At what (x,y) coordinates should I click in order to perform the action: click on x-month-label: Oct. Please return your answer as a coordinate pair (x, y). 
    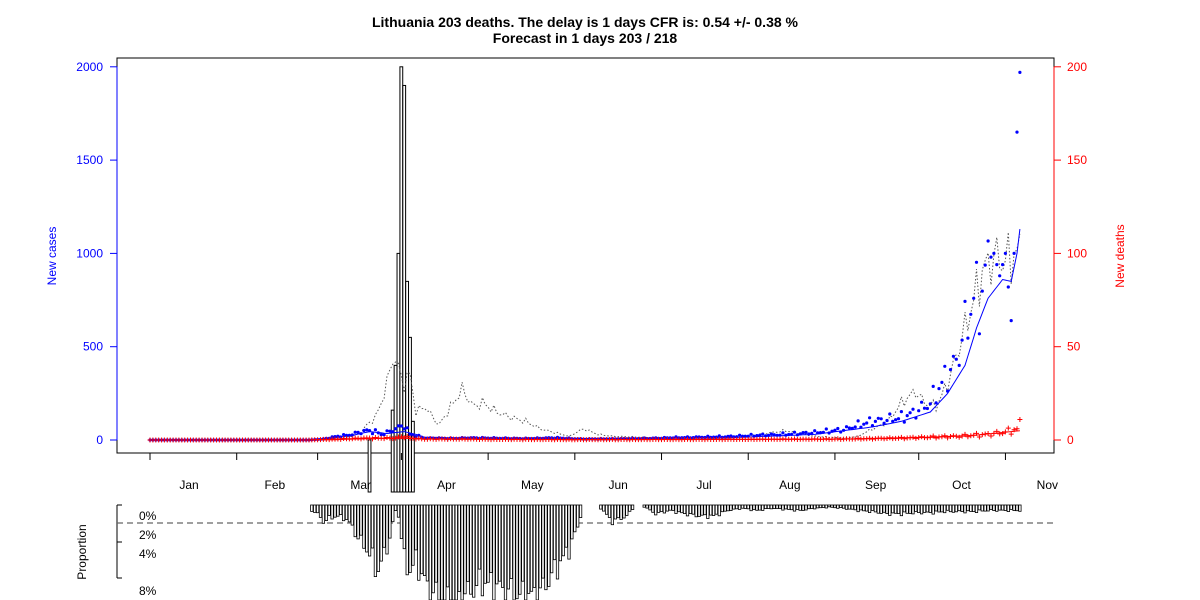
    Looking at the image, I should click on (961, 485).